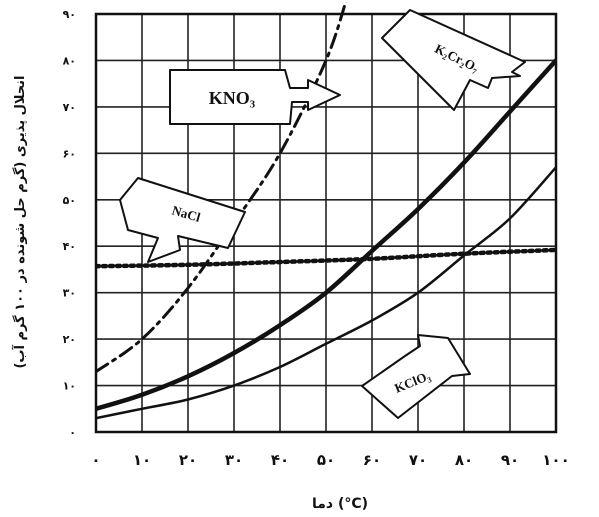 This screenshot has width=599, height=517. I want to click on x-tick-label: ۴۰, so click(280, 460).